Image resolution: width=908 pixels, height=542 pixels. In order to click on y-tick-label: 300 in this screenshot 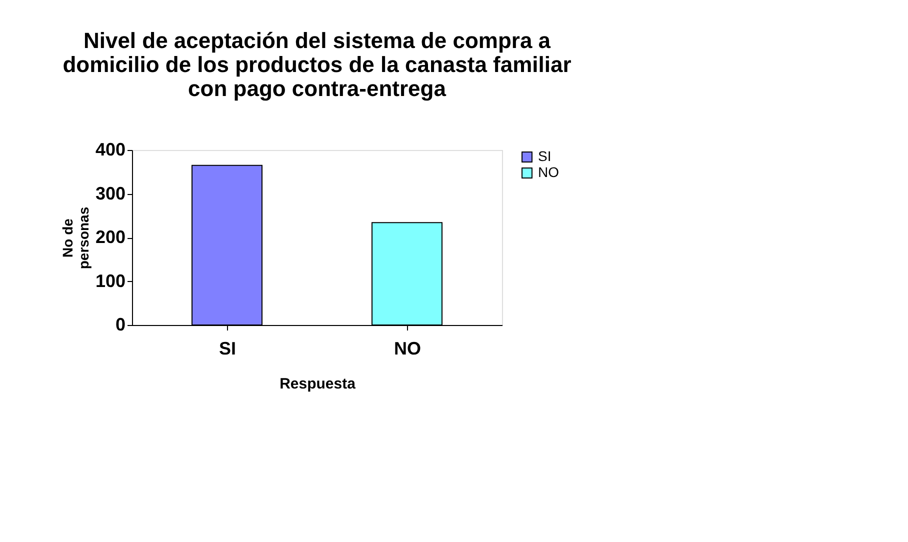, I will do `click(110, 193)`.